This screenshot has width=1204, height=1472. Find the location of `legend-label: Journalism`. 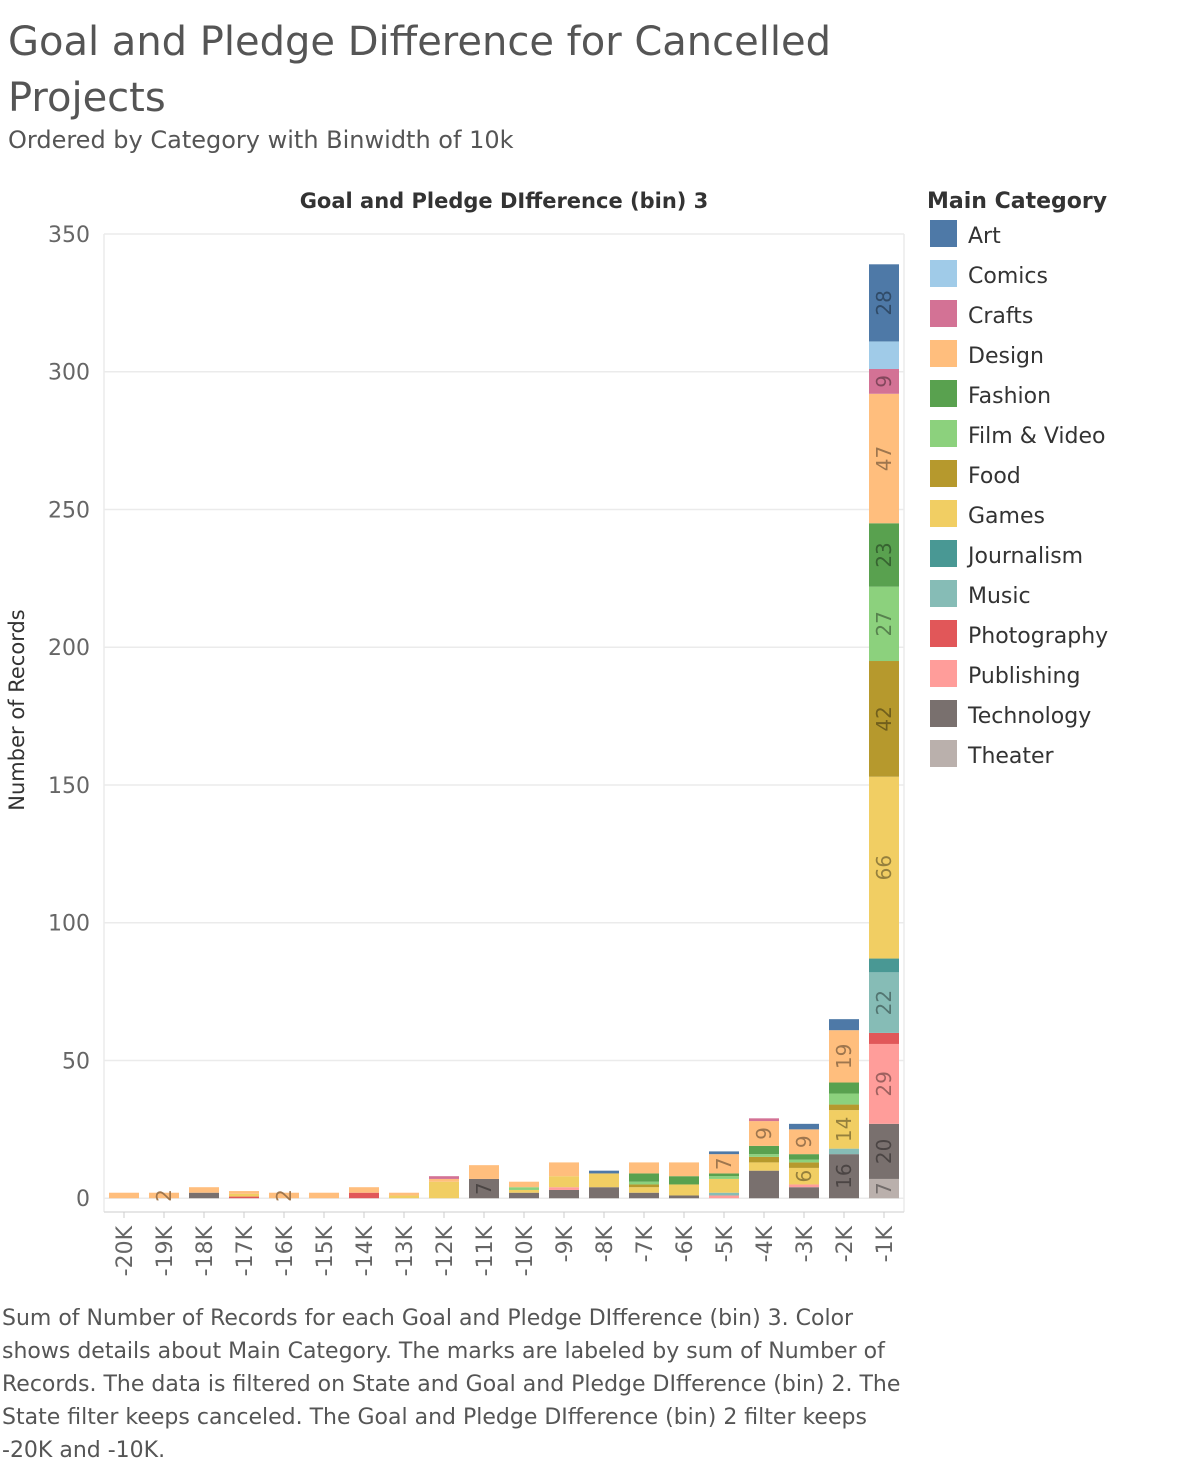

legend-label: Journalism is located at coordinates (1024, 556).